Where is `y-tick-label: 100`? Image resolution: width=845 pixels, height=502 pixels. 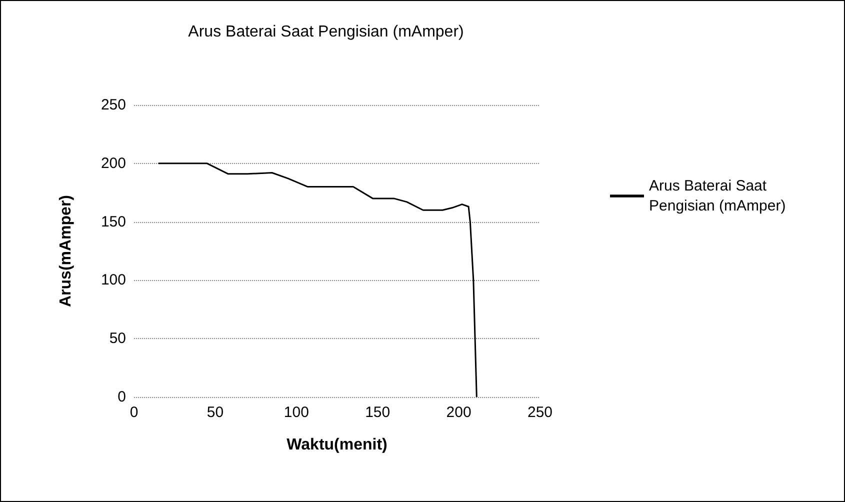
y-tick-label: 100 is located at coordinates (113, 280).